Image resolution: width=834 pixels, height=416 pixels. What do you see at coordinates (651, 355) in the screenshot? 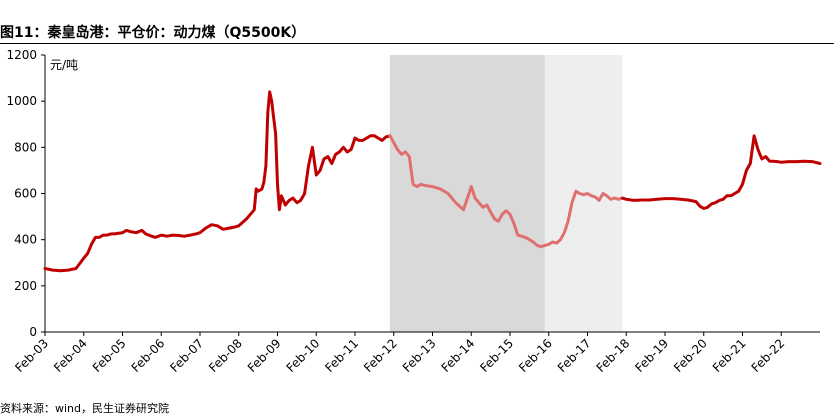
I see `x-tick-label: Feb-19` at bounding box center [651, 355].